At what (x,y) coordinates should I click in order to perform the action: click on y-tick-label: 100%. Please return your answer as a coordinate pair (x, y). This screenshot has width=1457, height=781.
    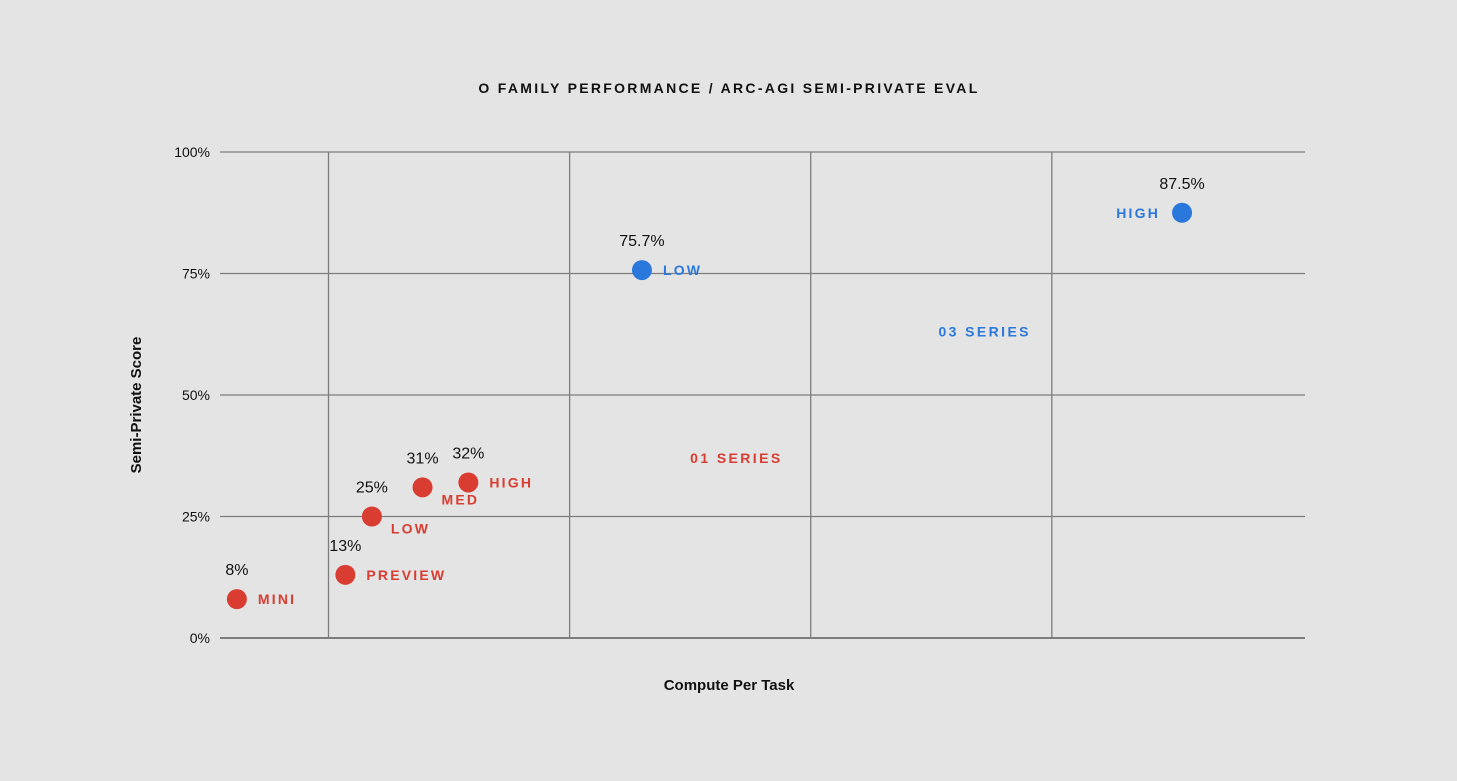
    Looking at the image, I should click on (192, 152).